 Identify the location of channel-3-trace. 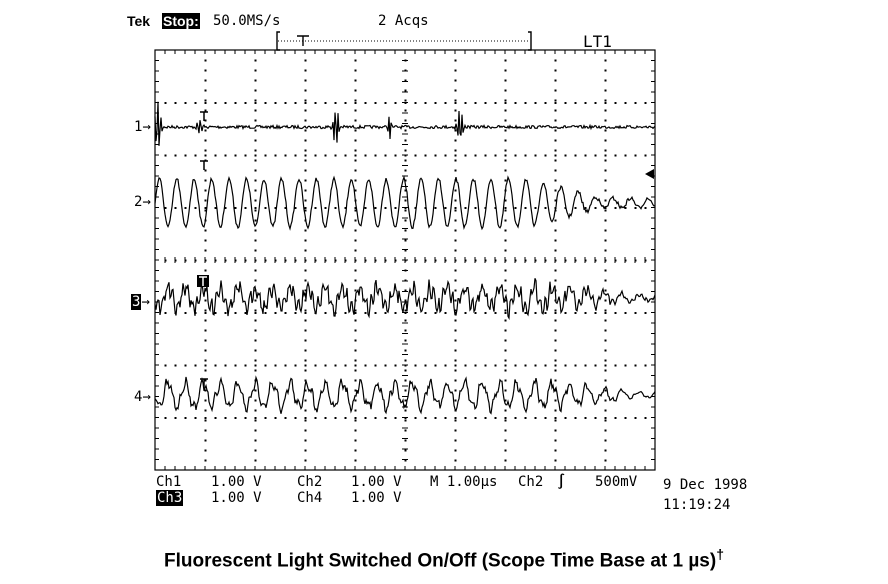
(405, 299).